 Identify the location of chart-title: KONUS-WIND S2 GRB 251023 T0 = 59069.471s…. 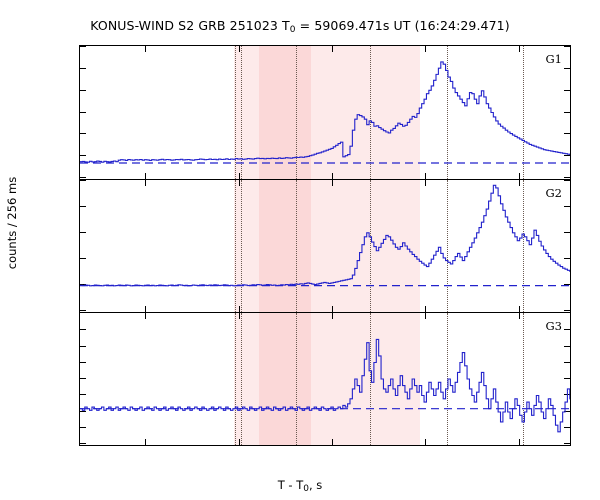
(300, 26).